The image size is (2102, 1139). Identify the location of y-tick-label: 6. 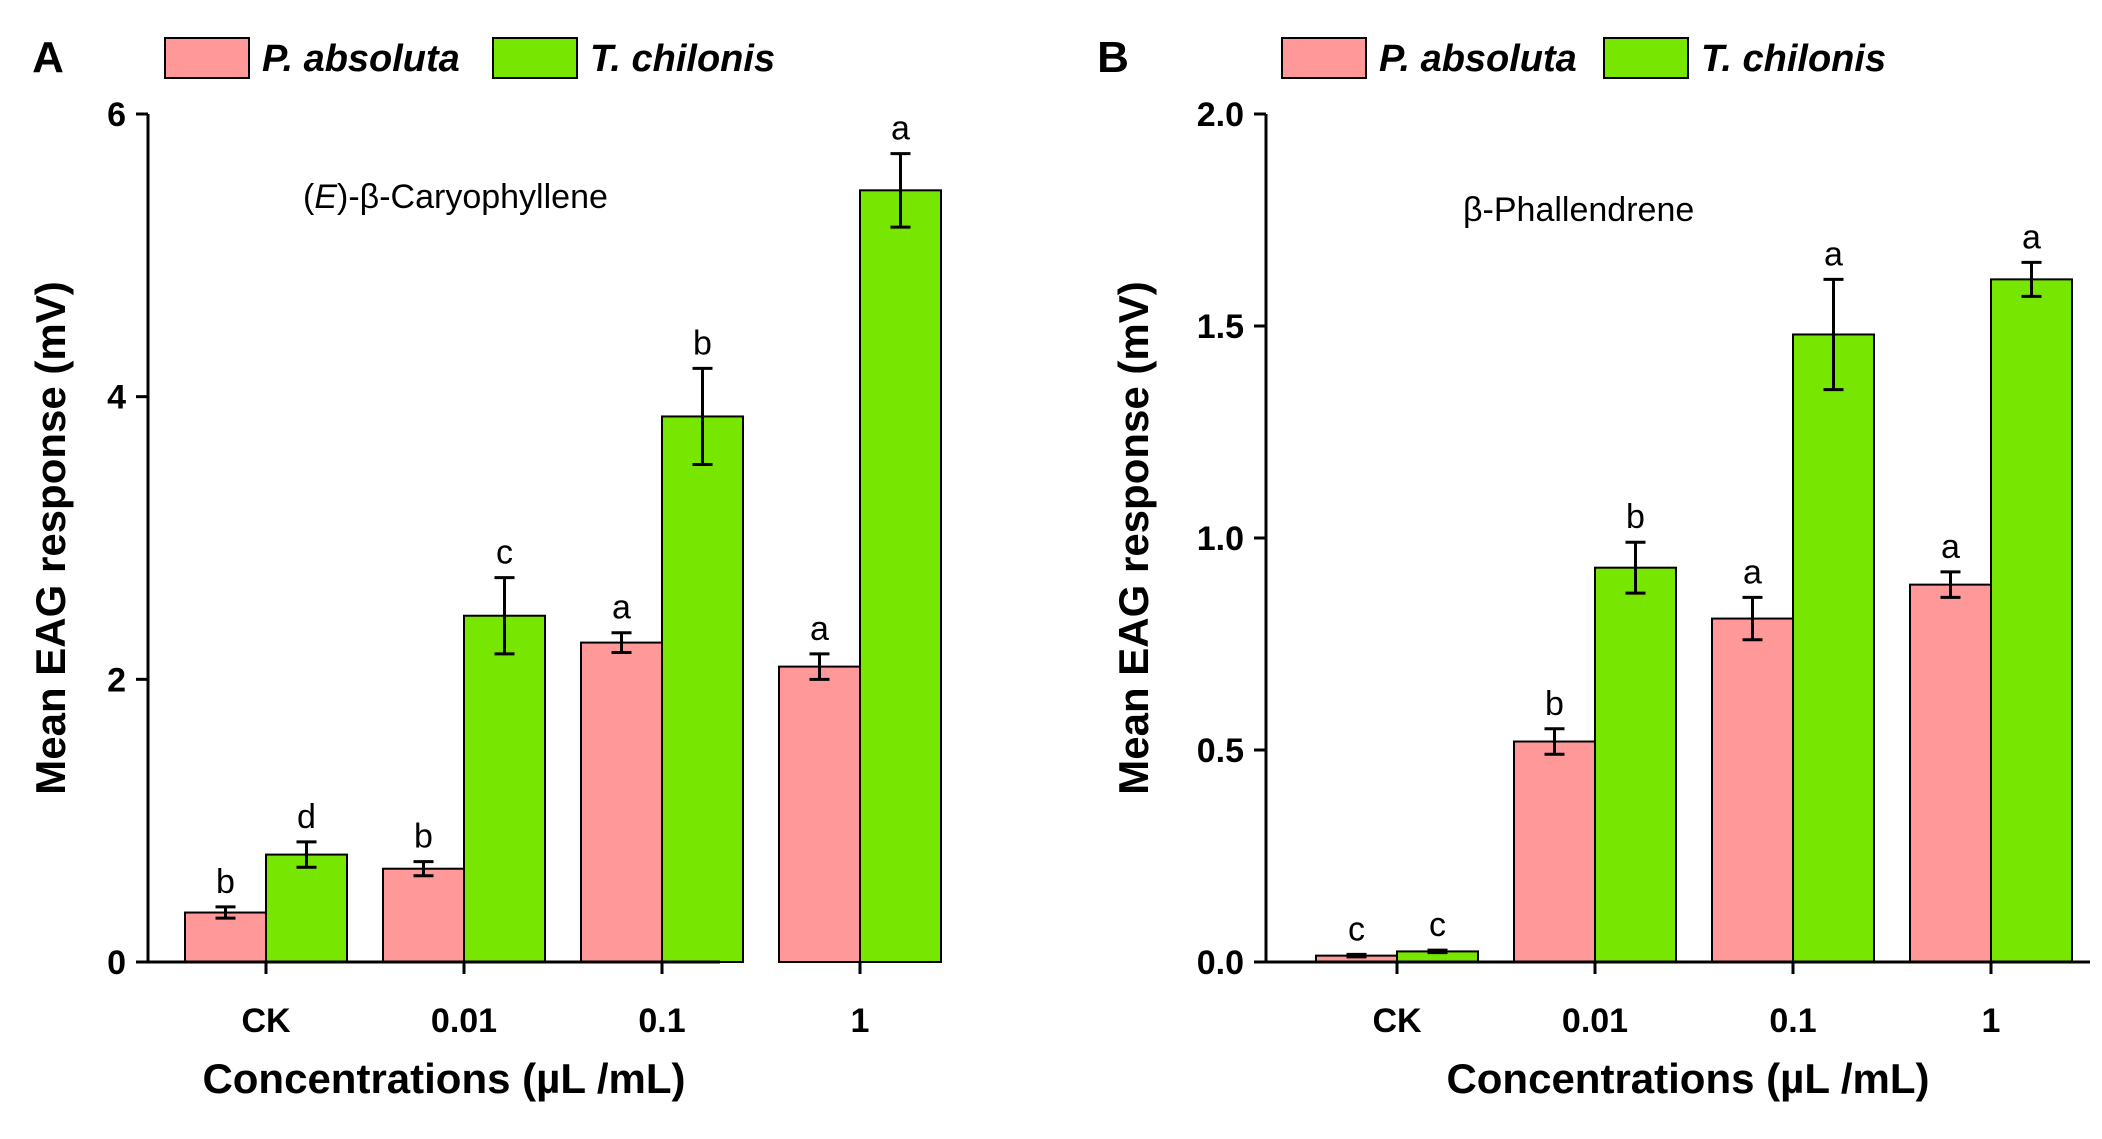
(116, 115).